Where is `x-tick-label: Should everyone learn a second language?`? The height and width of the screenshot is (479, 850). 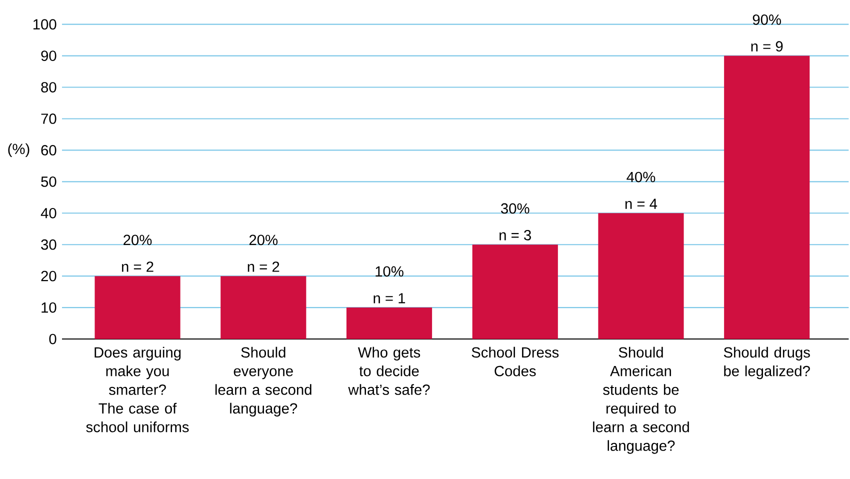
x-tick-label: Should everyone learn a second language? is located at coordinates (263, 381).